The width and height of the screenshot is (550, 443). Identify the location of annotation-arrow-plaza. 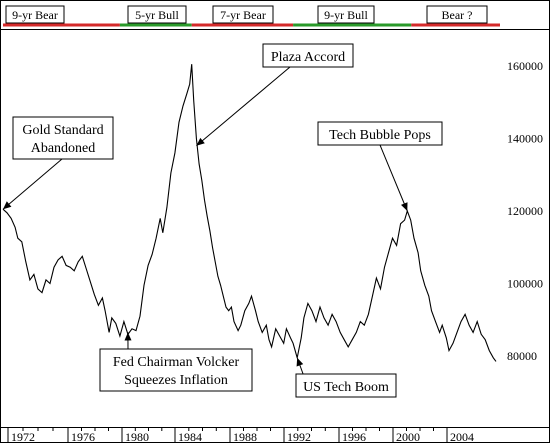
(243, 106).